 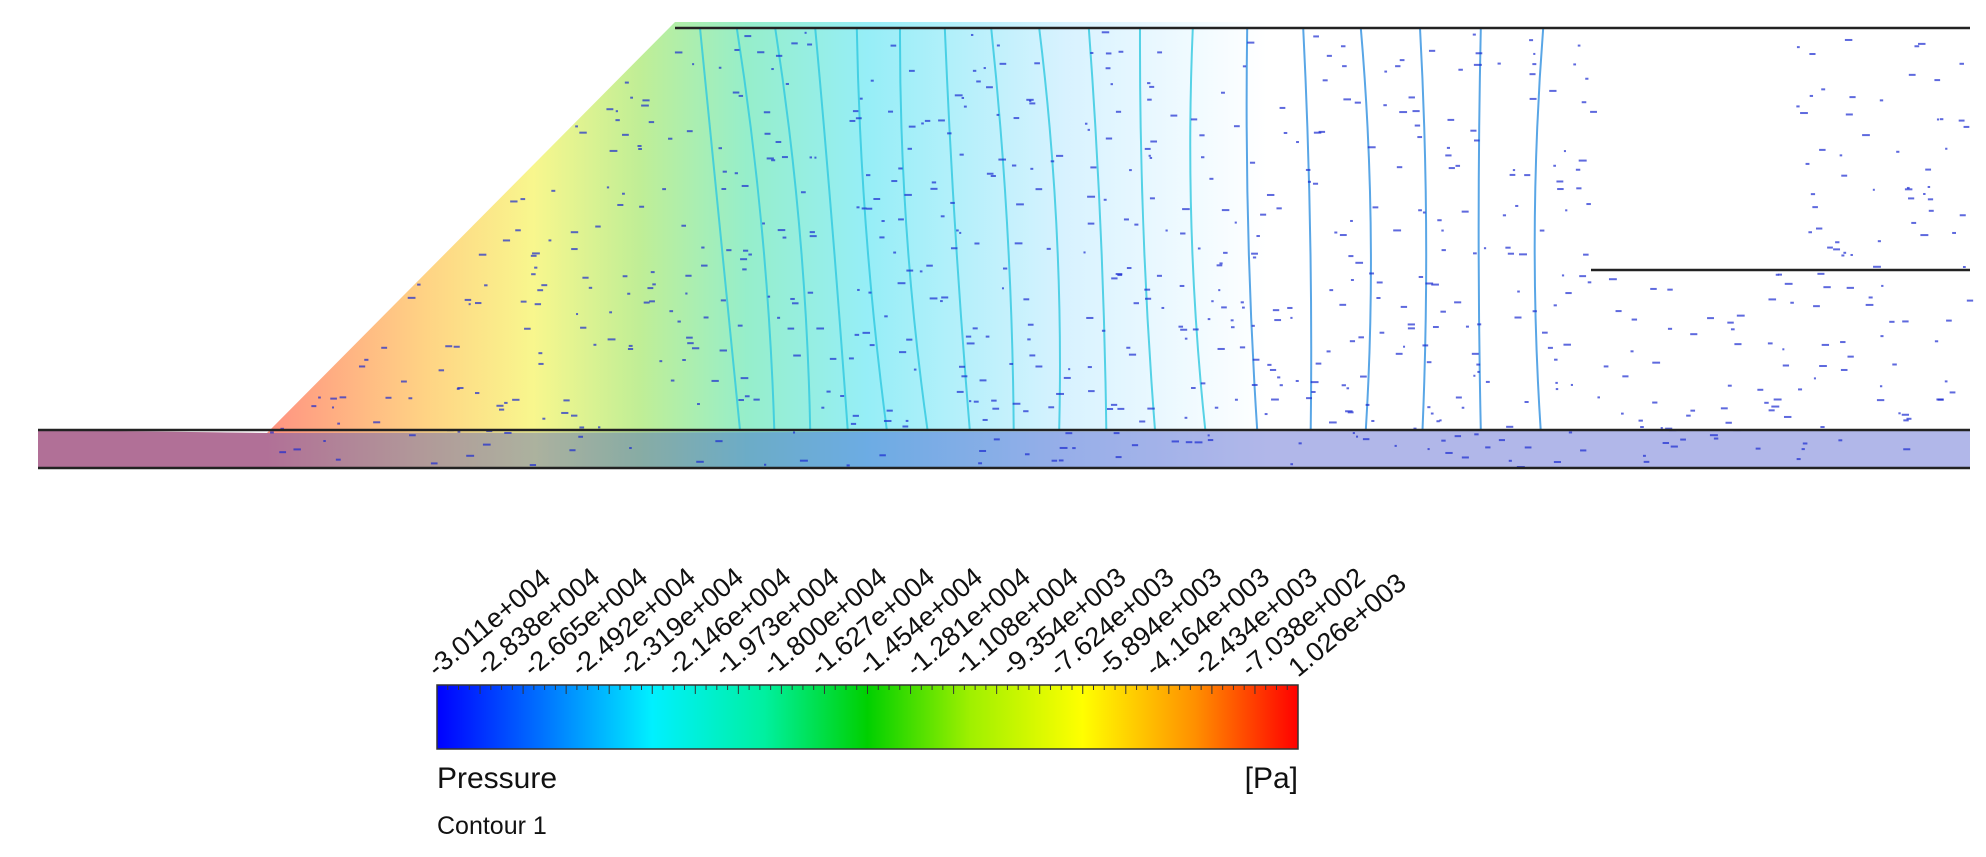 What do you see at coordinates (1539, 229) in the screenshot?
I see `contour-line` at bounding box center [1539, 229].